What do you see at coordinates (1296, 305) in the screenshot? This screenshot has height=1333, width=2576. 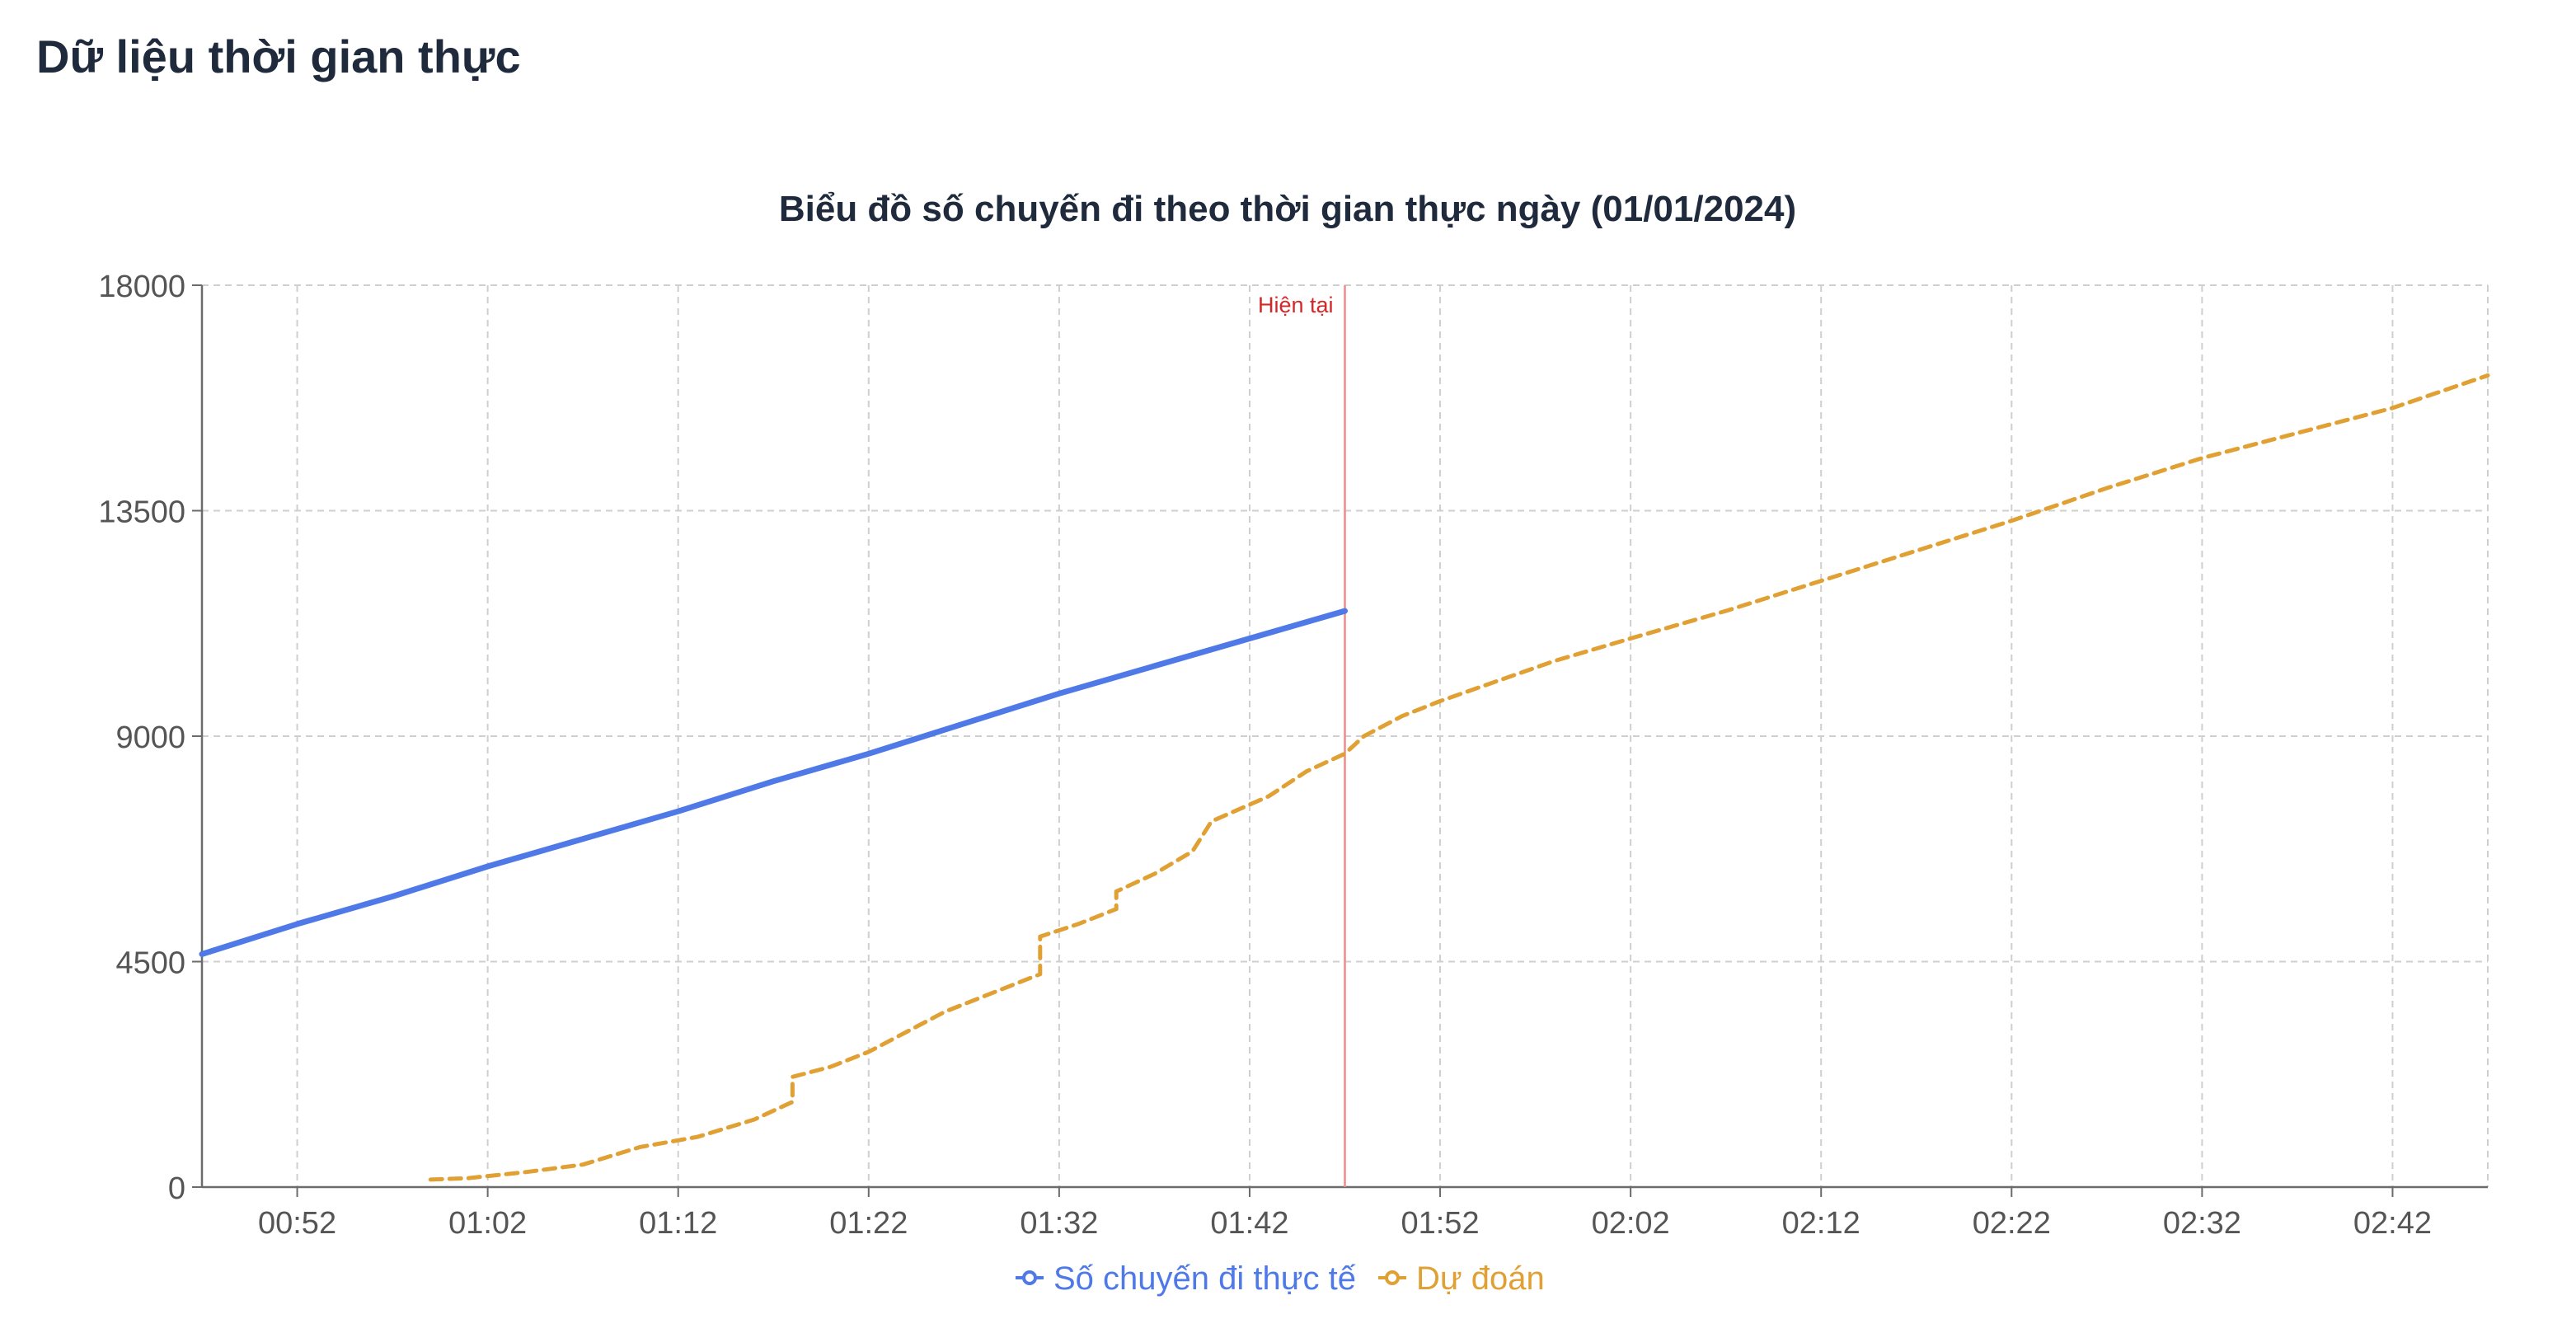 I see `now-label: Hiện tại` at bounding box center [1296, 305].